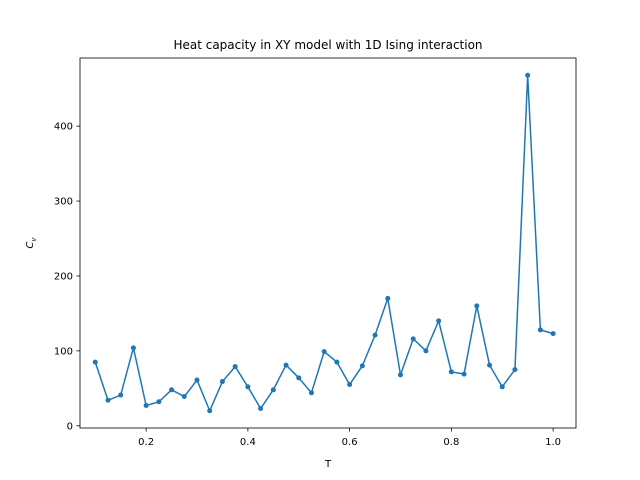 The width and height of the screenshot is (640, 480). What do you see at coordinates (63, 276) in the screenshot?
I see `y-tick-label: 200` at bounding box center [63, 276].